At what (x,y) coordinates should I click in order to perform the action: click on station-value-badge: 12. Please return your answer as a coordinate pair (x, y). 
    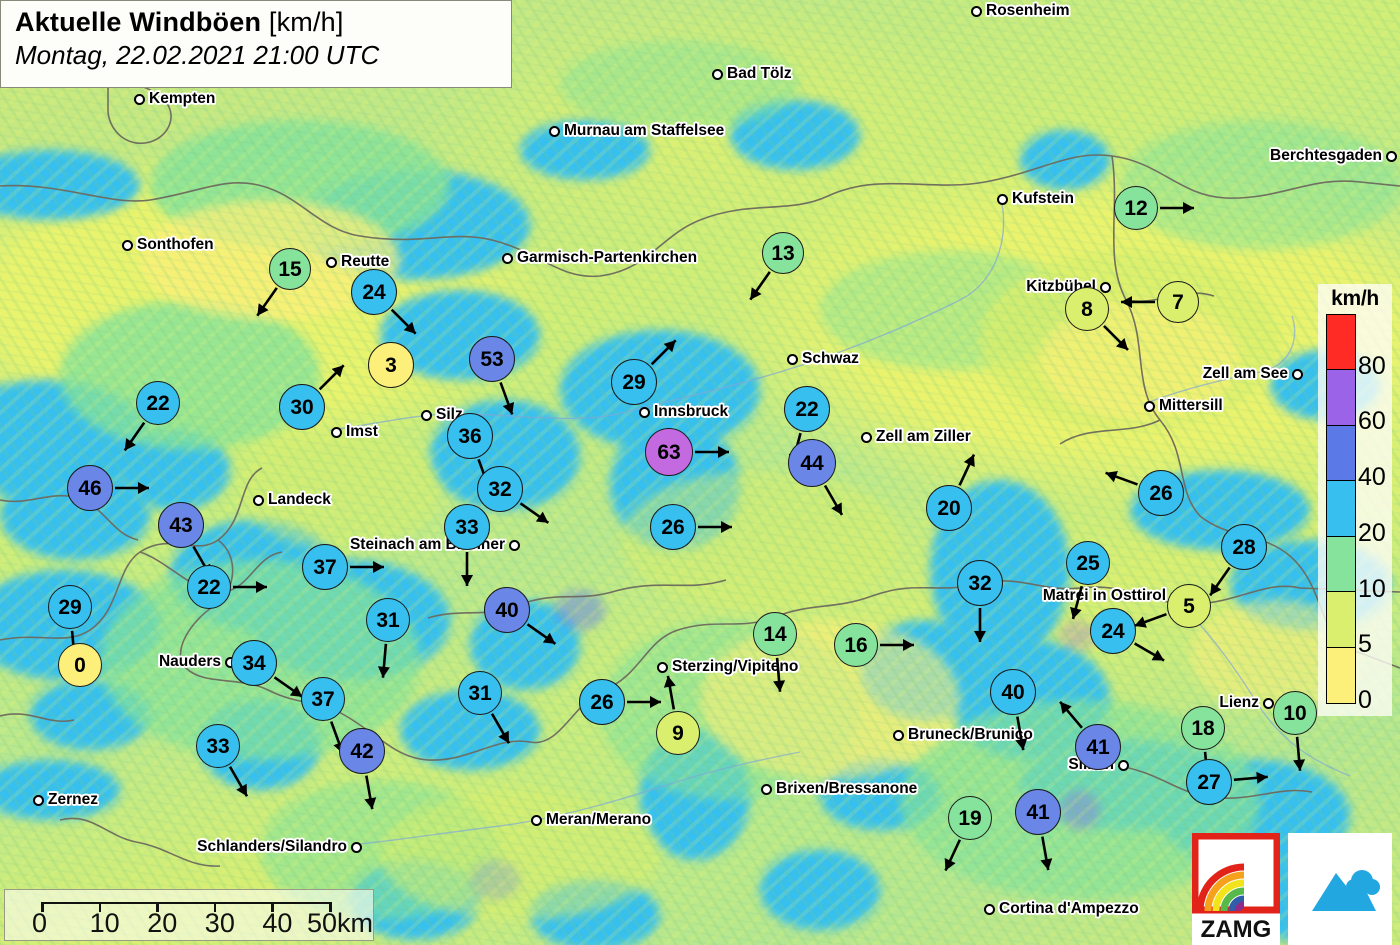
    Looking at the image, I should click on (1136, 208).